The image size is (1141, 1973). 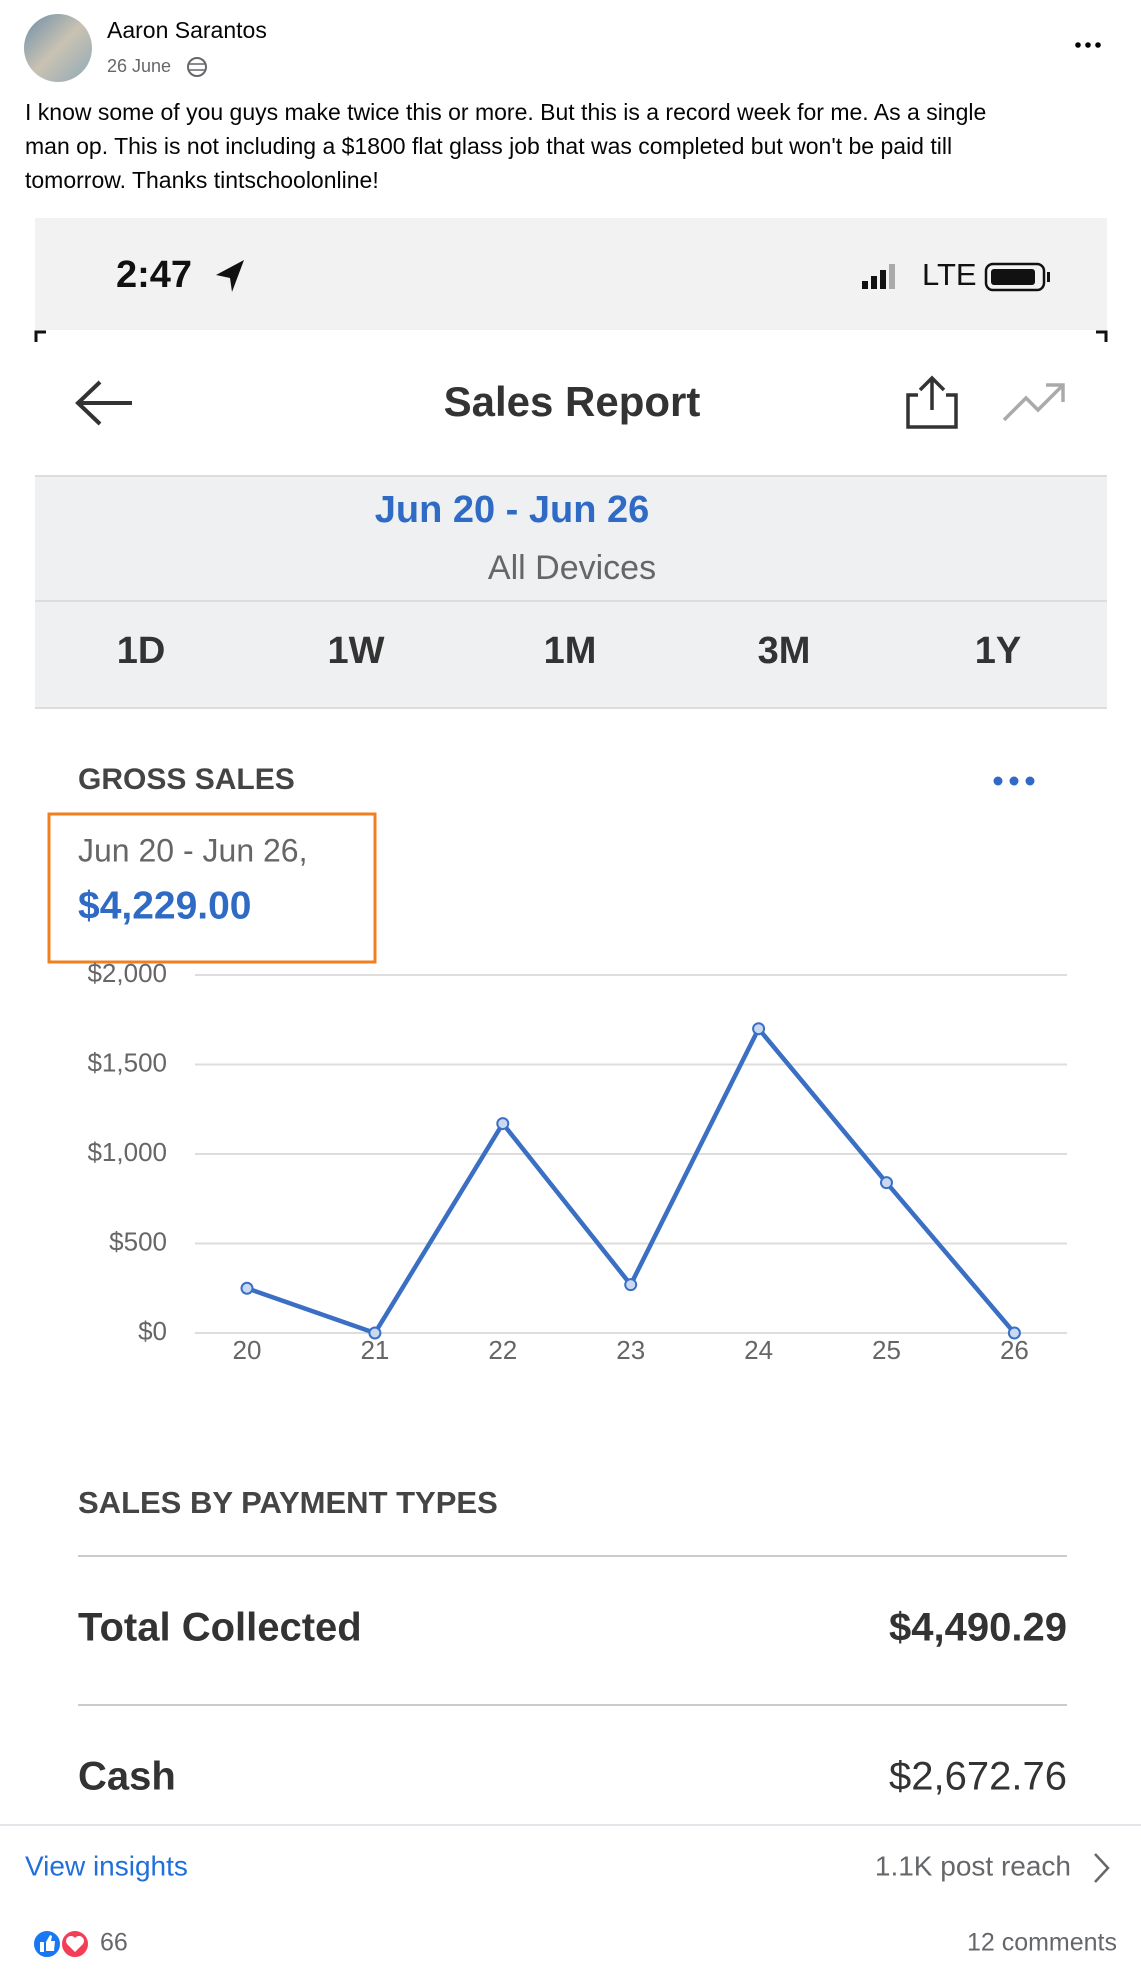 I want to click on chart-menu, so click(x=1014, y=781).